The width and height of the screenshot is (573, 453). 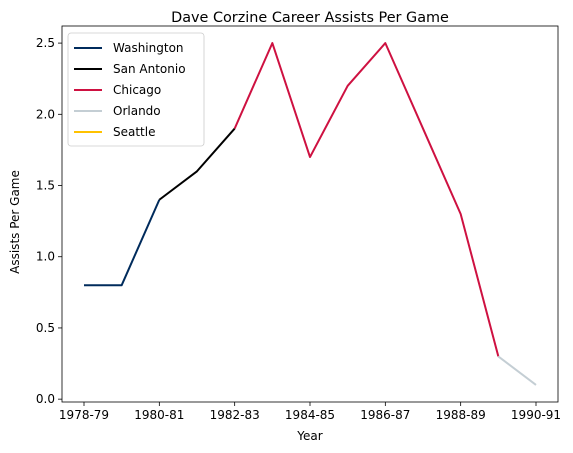 I want to click on y-tick-label: 2.5, so click(x=45, y=43).